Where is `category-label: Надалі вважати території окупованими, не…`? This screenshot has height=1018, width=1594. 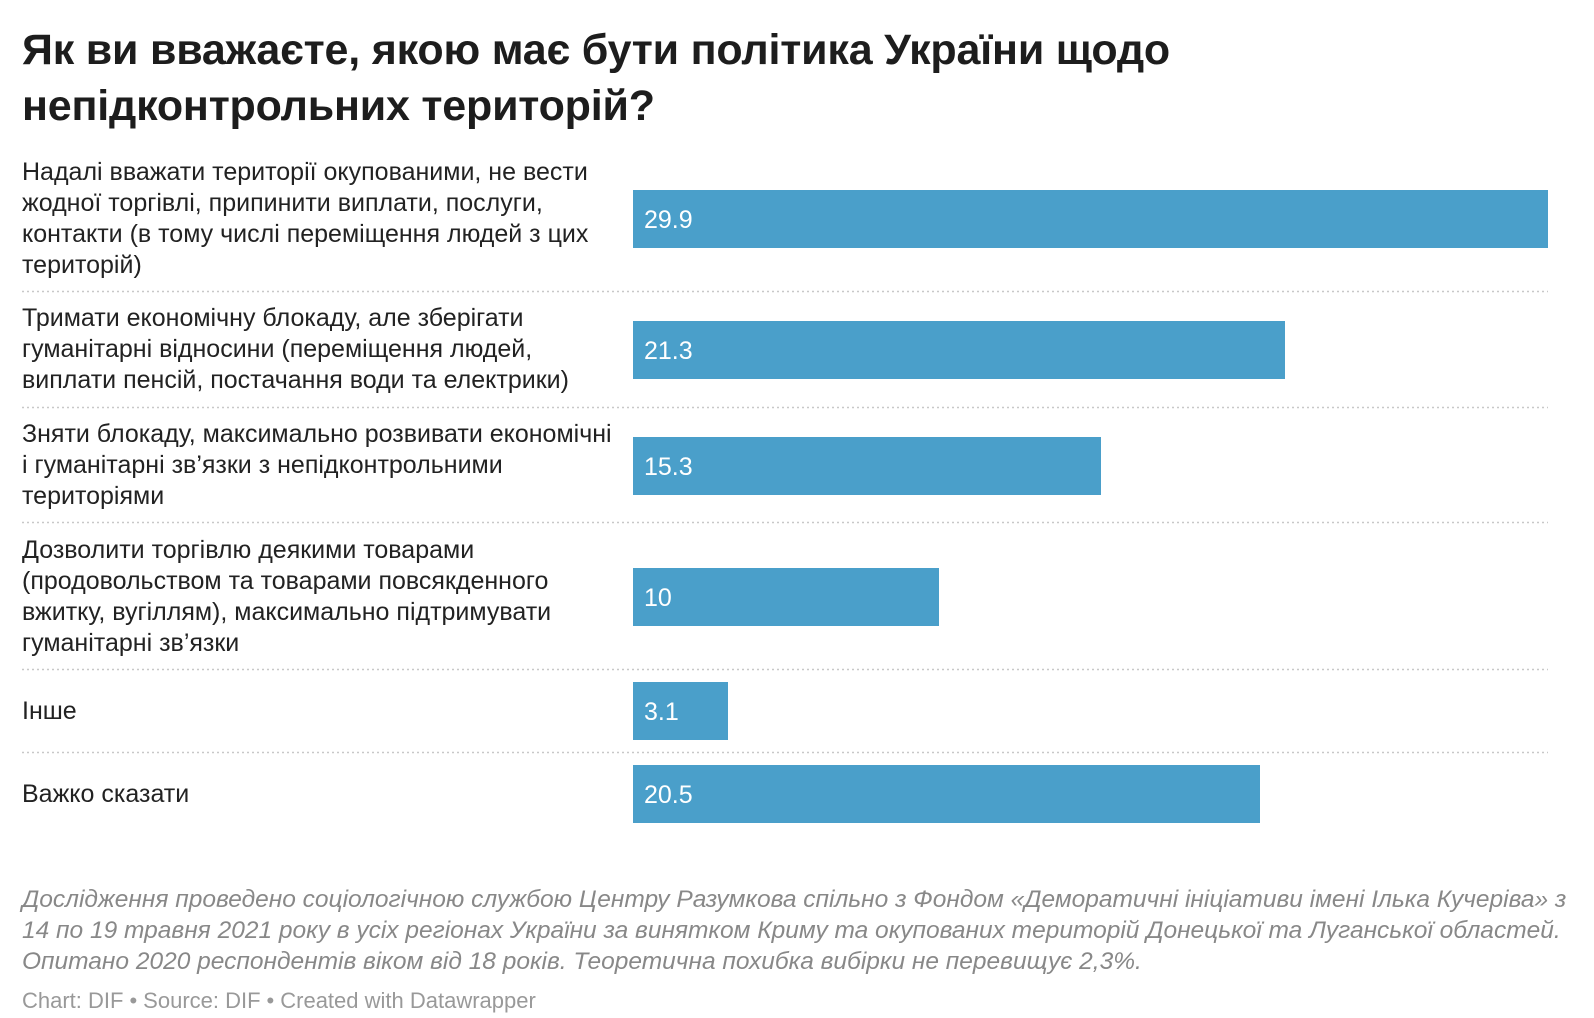 category-label: Надалі вважати території окупованими, не… is located at coordinates (305, 218).